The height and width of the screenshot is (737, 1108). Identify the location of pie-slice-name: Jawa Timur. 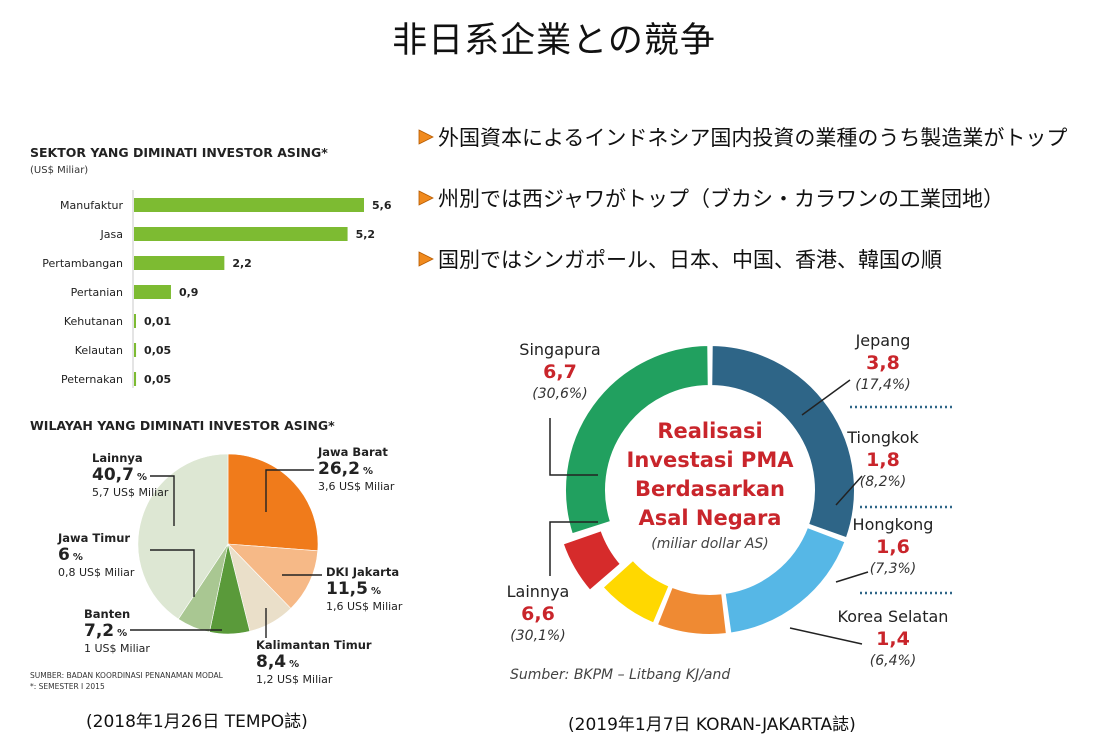
(93, 538).